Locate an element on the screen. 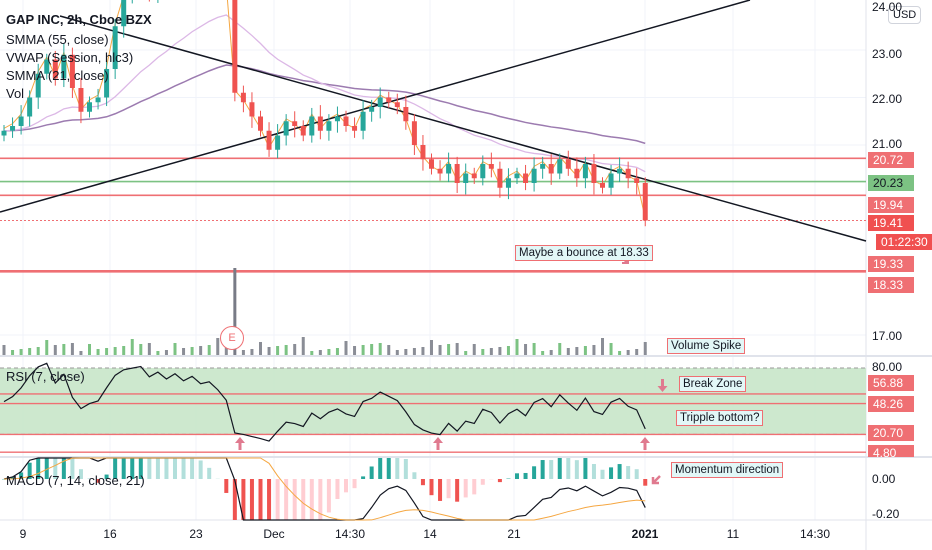 The image size is (932, 550). earnings-badge: E is located at coordinates (232, 338).